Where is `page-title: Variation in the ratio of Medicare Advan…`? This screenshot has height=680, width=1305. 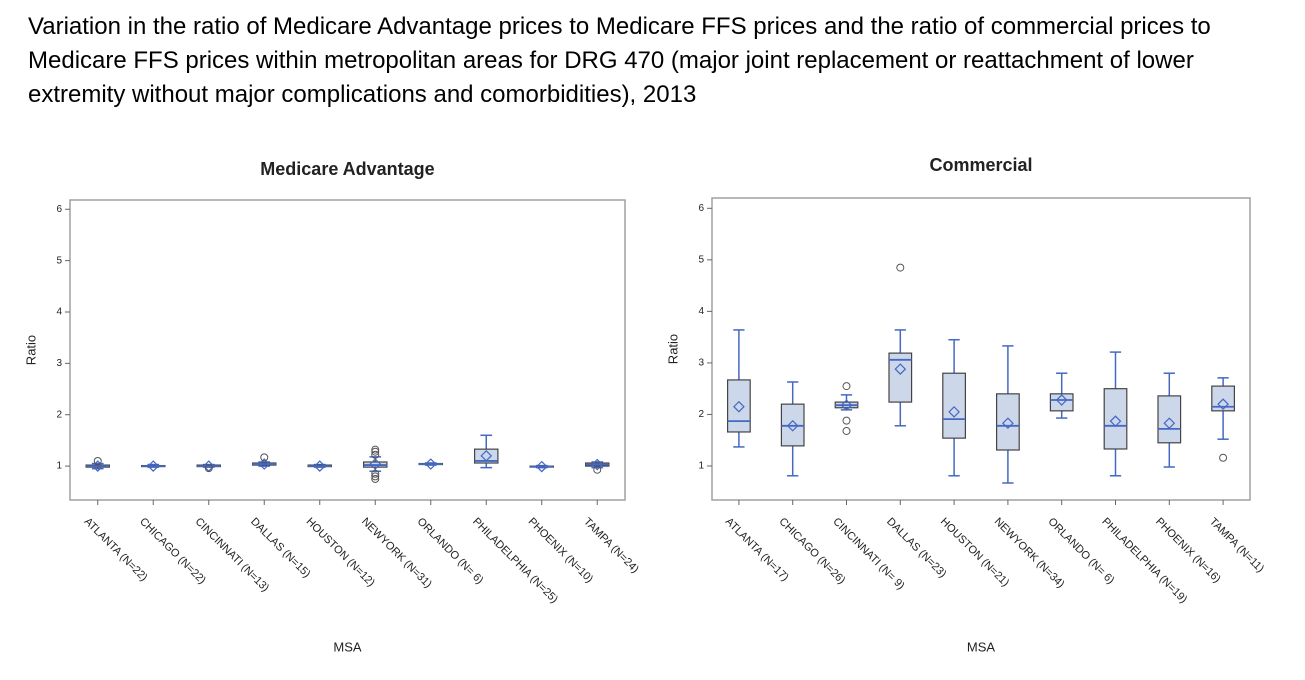
page-title: Variation in the ratio of Medicare Advan… is located at coordinates (619, 60).